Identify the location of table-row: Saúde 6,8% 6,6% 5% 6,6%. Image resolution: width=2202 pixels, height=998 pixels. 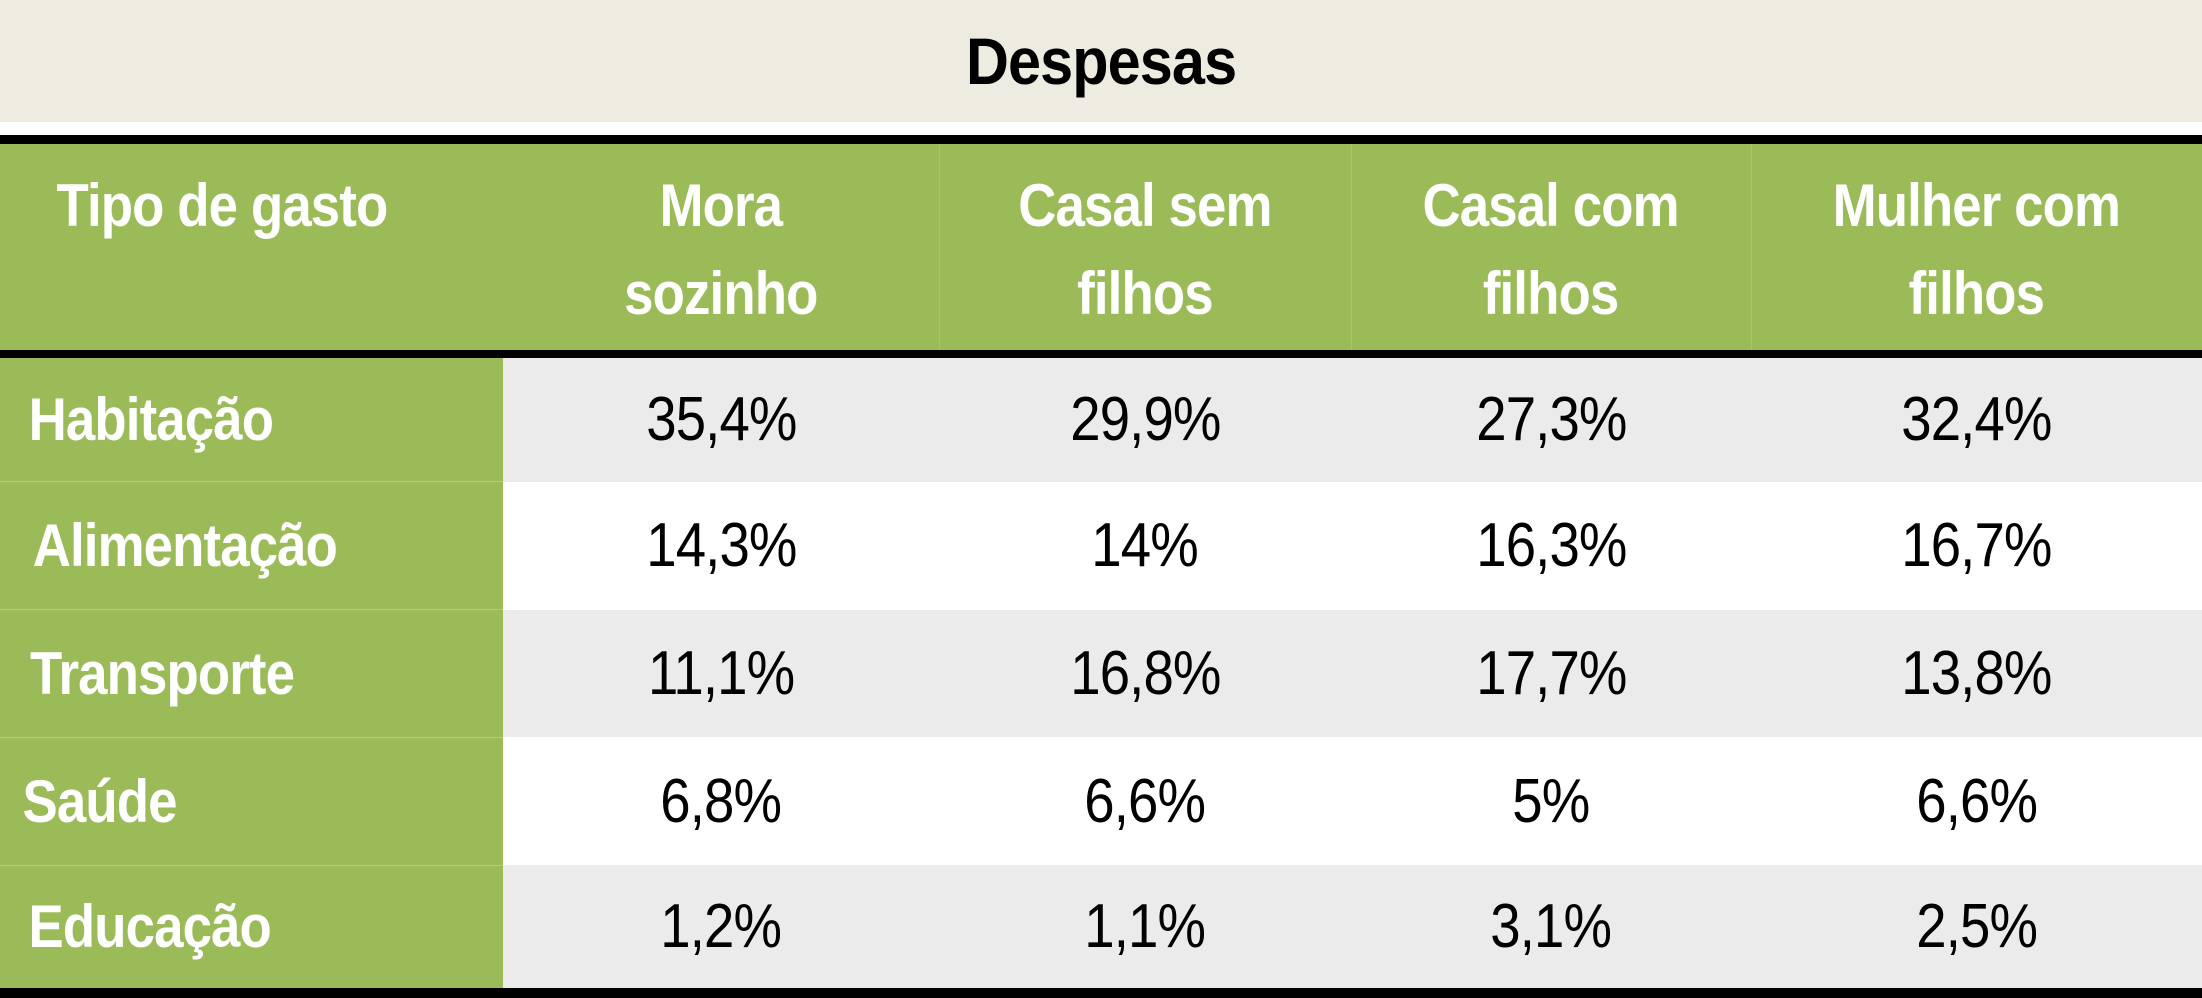
(1101, 801).